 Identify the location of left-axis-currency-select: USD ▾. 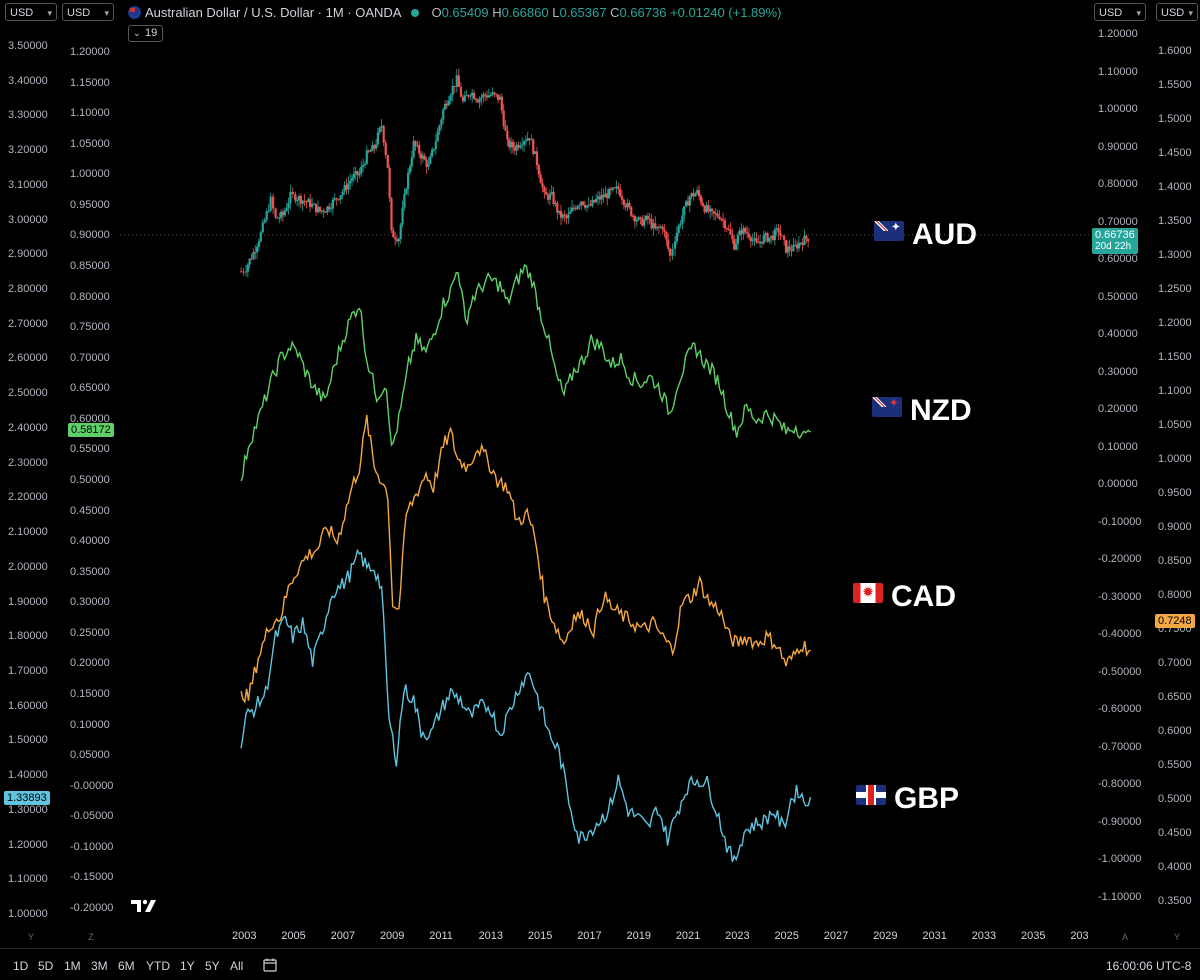
(31, 12).